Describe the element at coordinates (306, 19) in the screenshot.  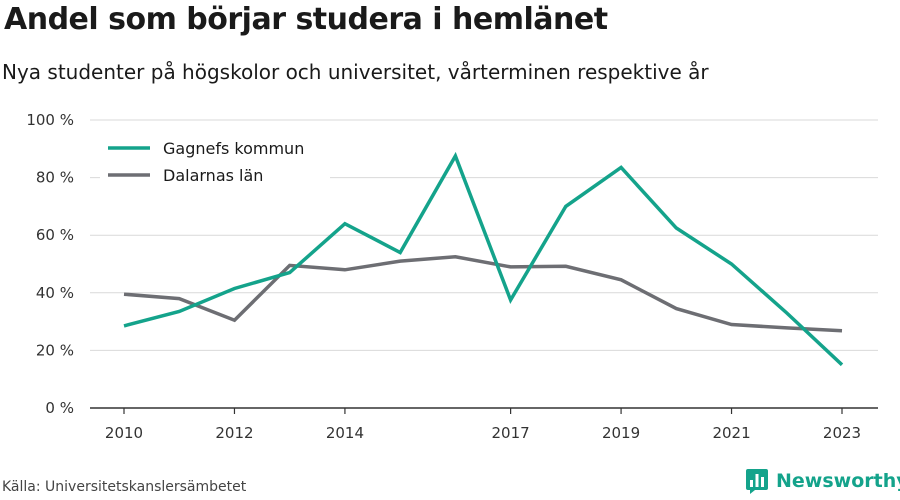
I see `chart-title: Andel som börjar studera i hemlänet` at that location.